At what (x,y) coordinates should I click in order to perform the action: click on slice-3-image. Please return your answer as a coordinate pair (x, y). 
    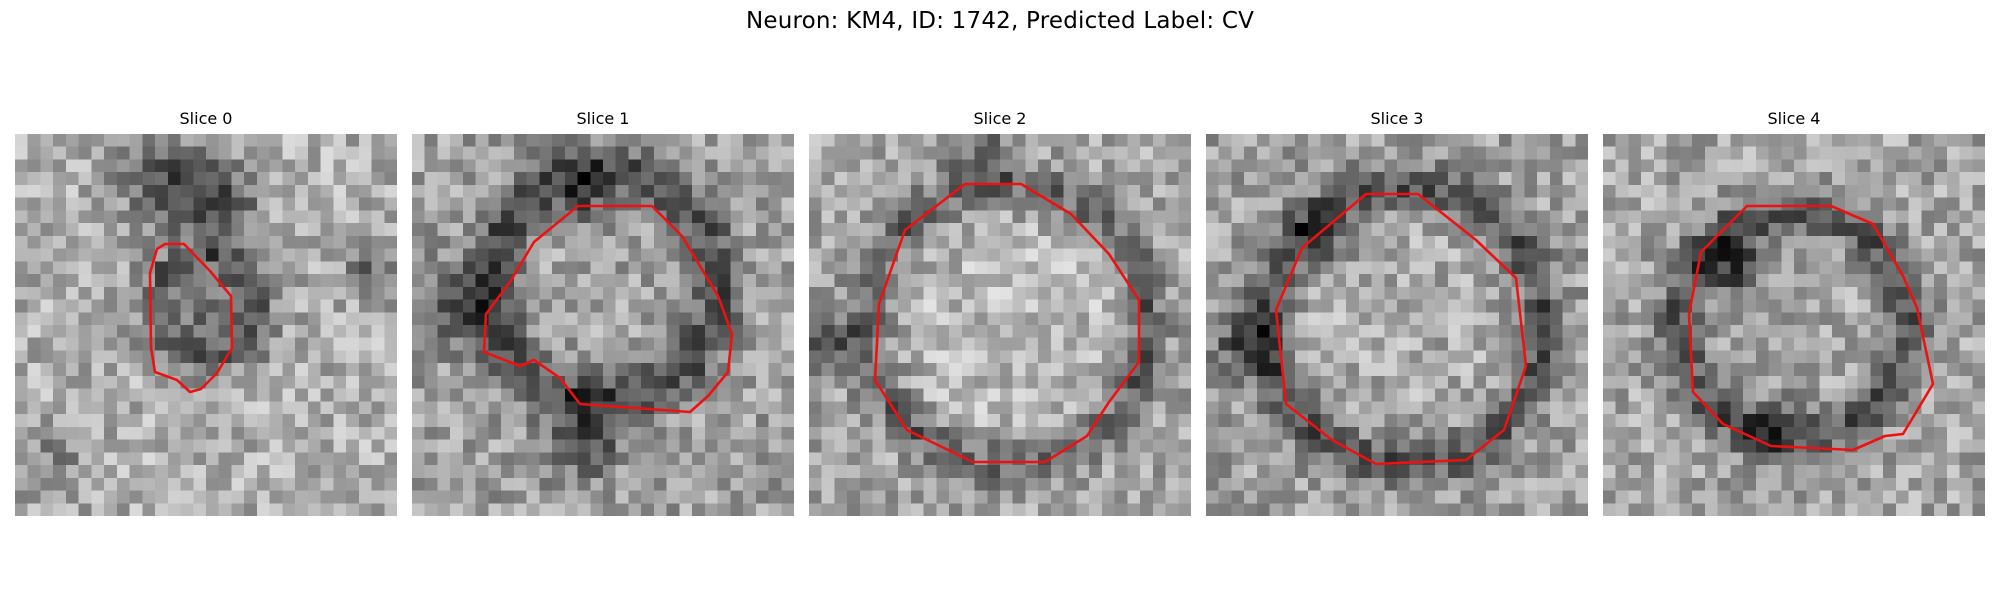
    Looking at the image, I should click on (1397, 325).